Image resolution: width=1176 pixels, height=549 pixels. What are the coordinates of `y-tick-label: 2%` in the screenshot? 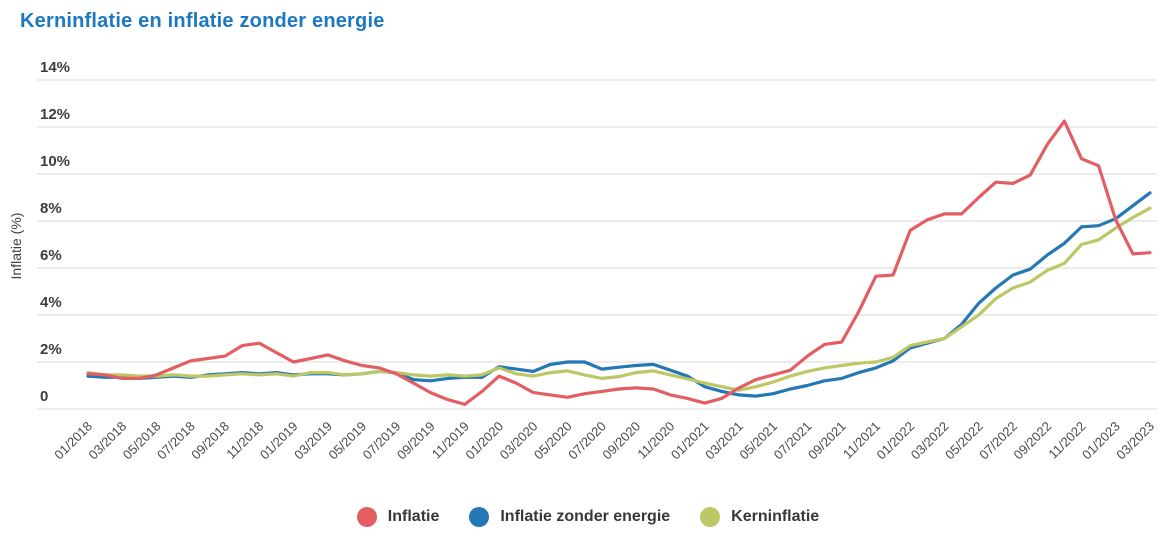 It's located at (51, 349).